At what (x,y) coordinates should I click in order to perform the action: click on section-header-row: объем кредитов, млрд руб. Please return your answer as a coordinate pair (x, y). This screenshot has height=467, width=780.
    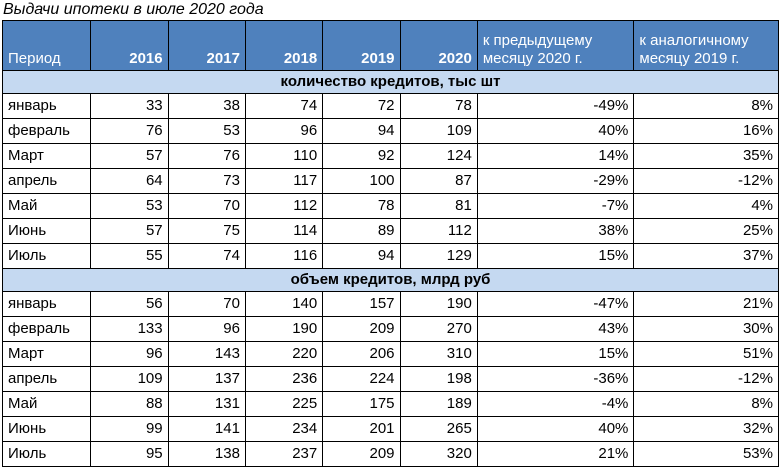
    Looking at the image, I should click on (390, 280).